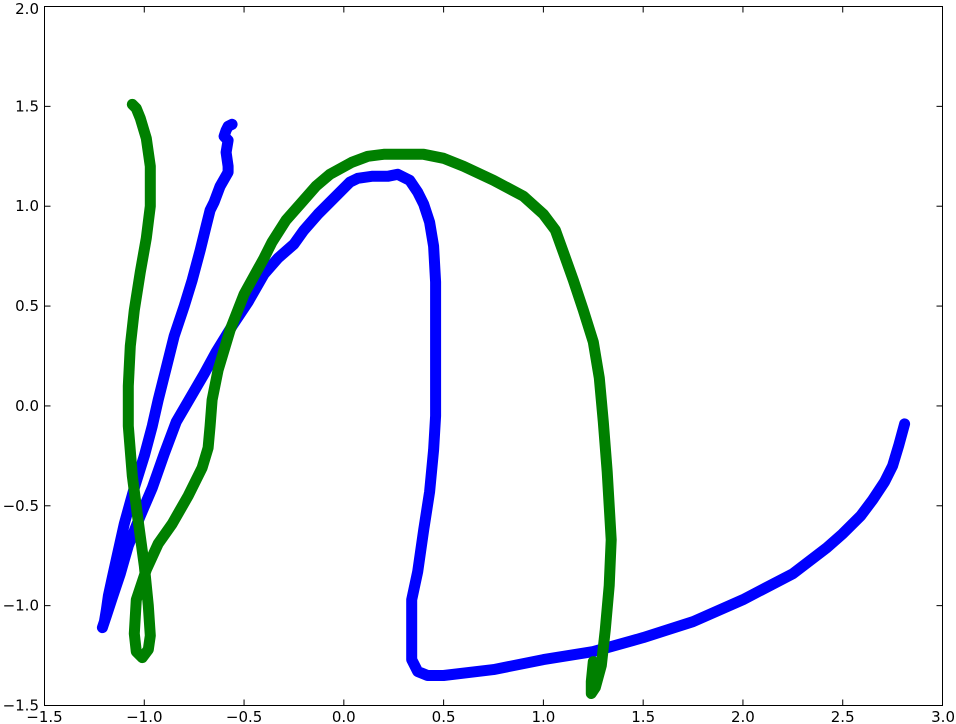 Image resolution: width=956 pixels, height=724 pixels. What do you see at coordinates (743, 716) in the screenshot?
I see `x-tick-label: 2.0` at bounding box center [743, 716].